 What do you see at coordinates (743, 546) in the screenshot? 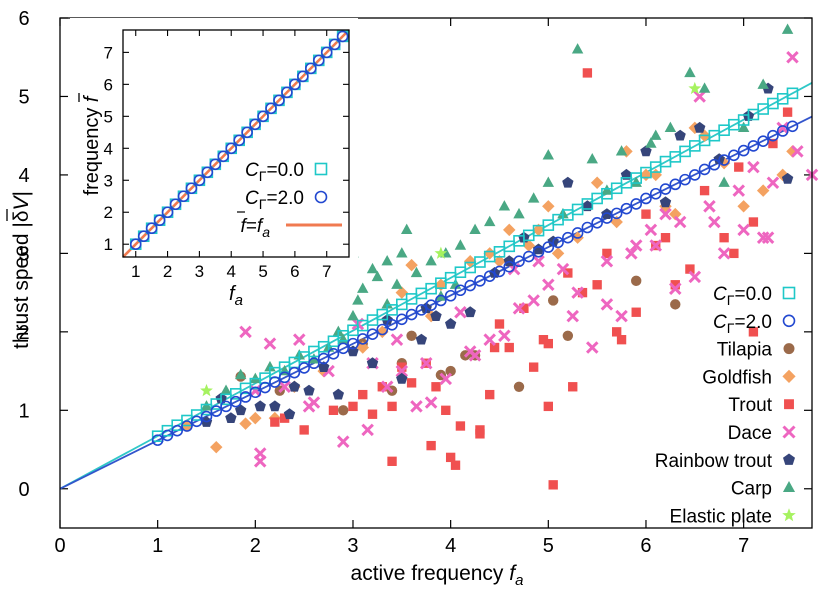
I see `x-tick-label: 7` at bounding box center [743, 546].